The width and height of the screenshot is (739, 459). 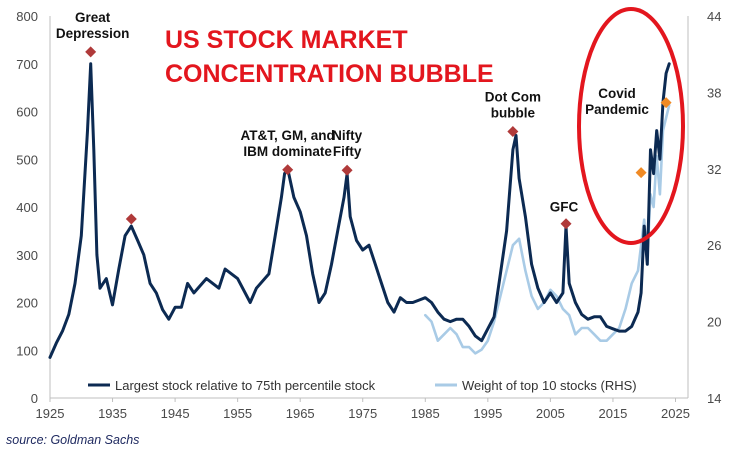 What do you see at coordinates (714, 245) in the screenshot?
I see `right-tick-label-26: 26` at bounding box center [714, 245].